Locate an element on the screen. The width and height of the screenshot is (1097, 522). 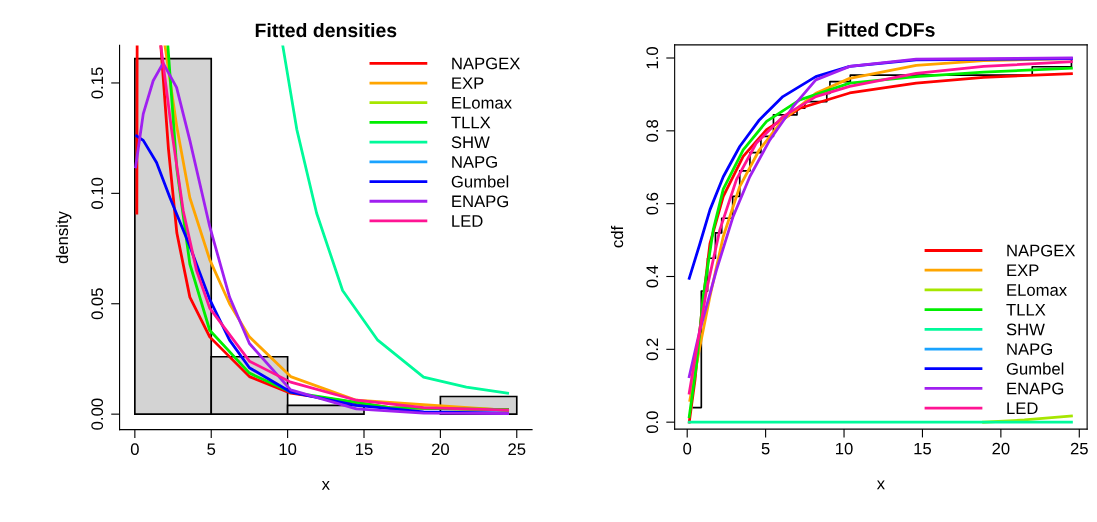
y-tick-label: 0.2 is located at coordinates (652, 349).